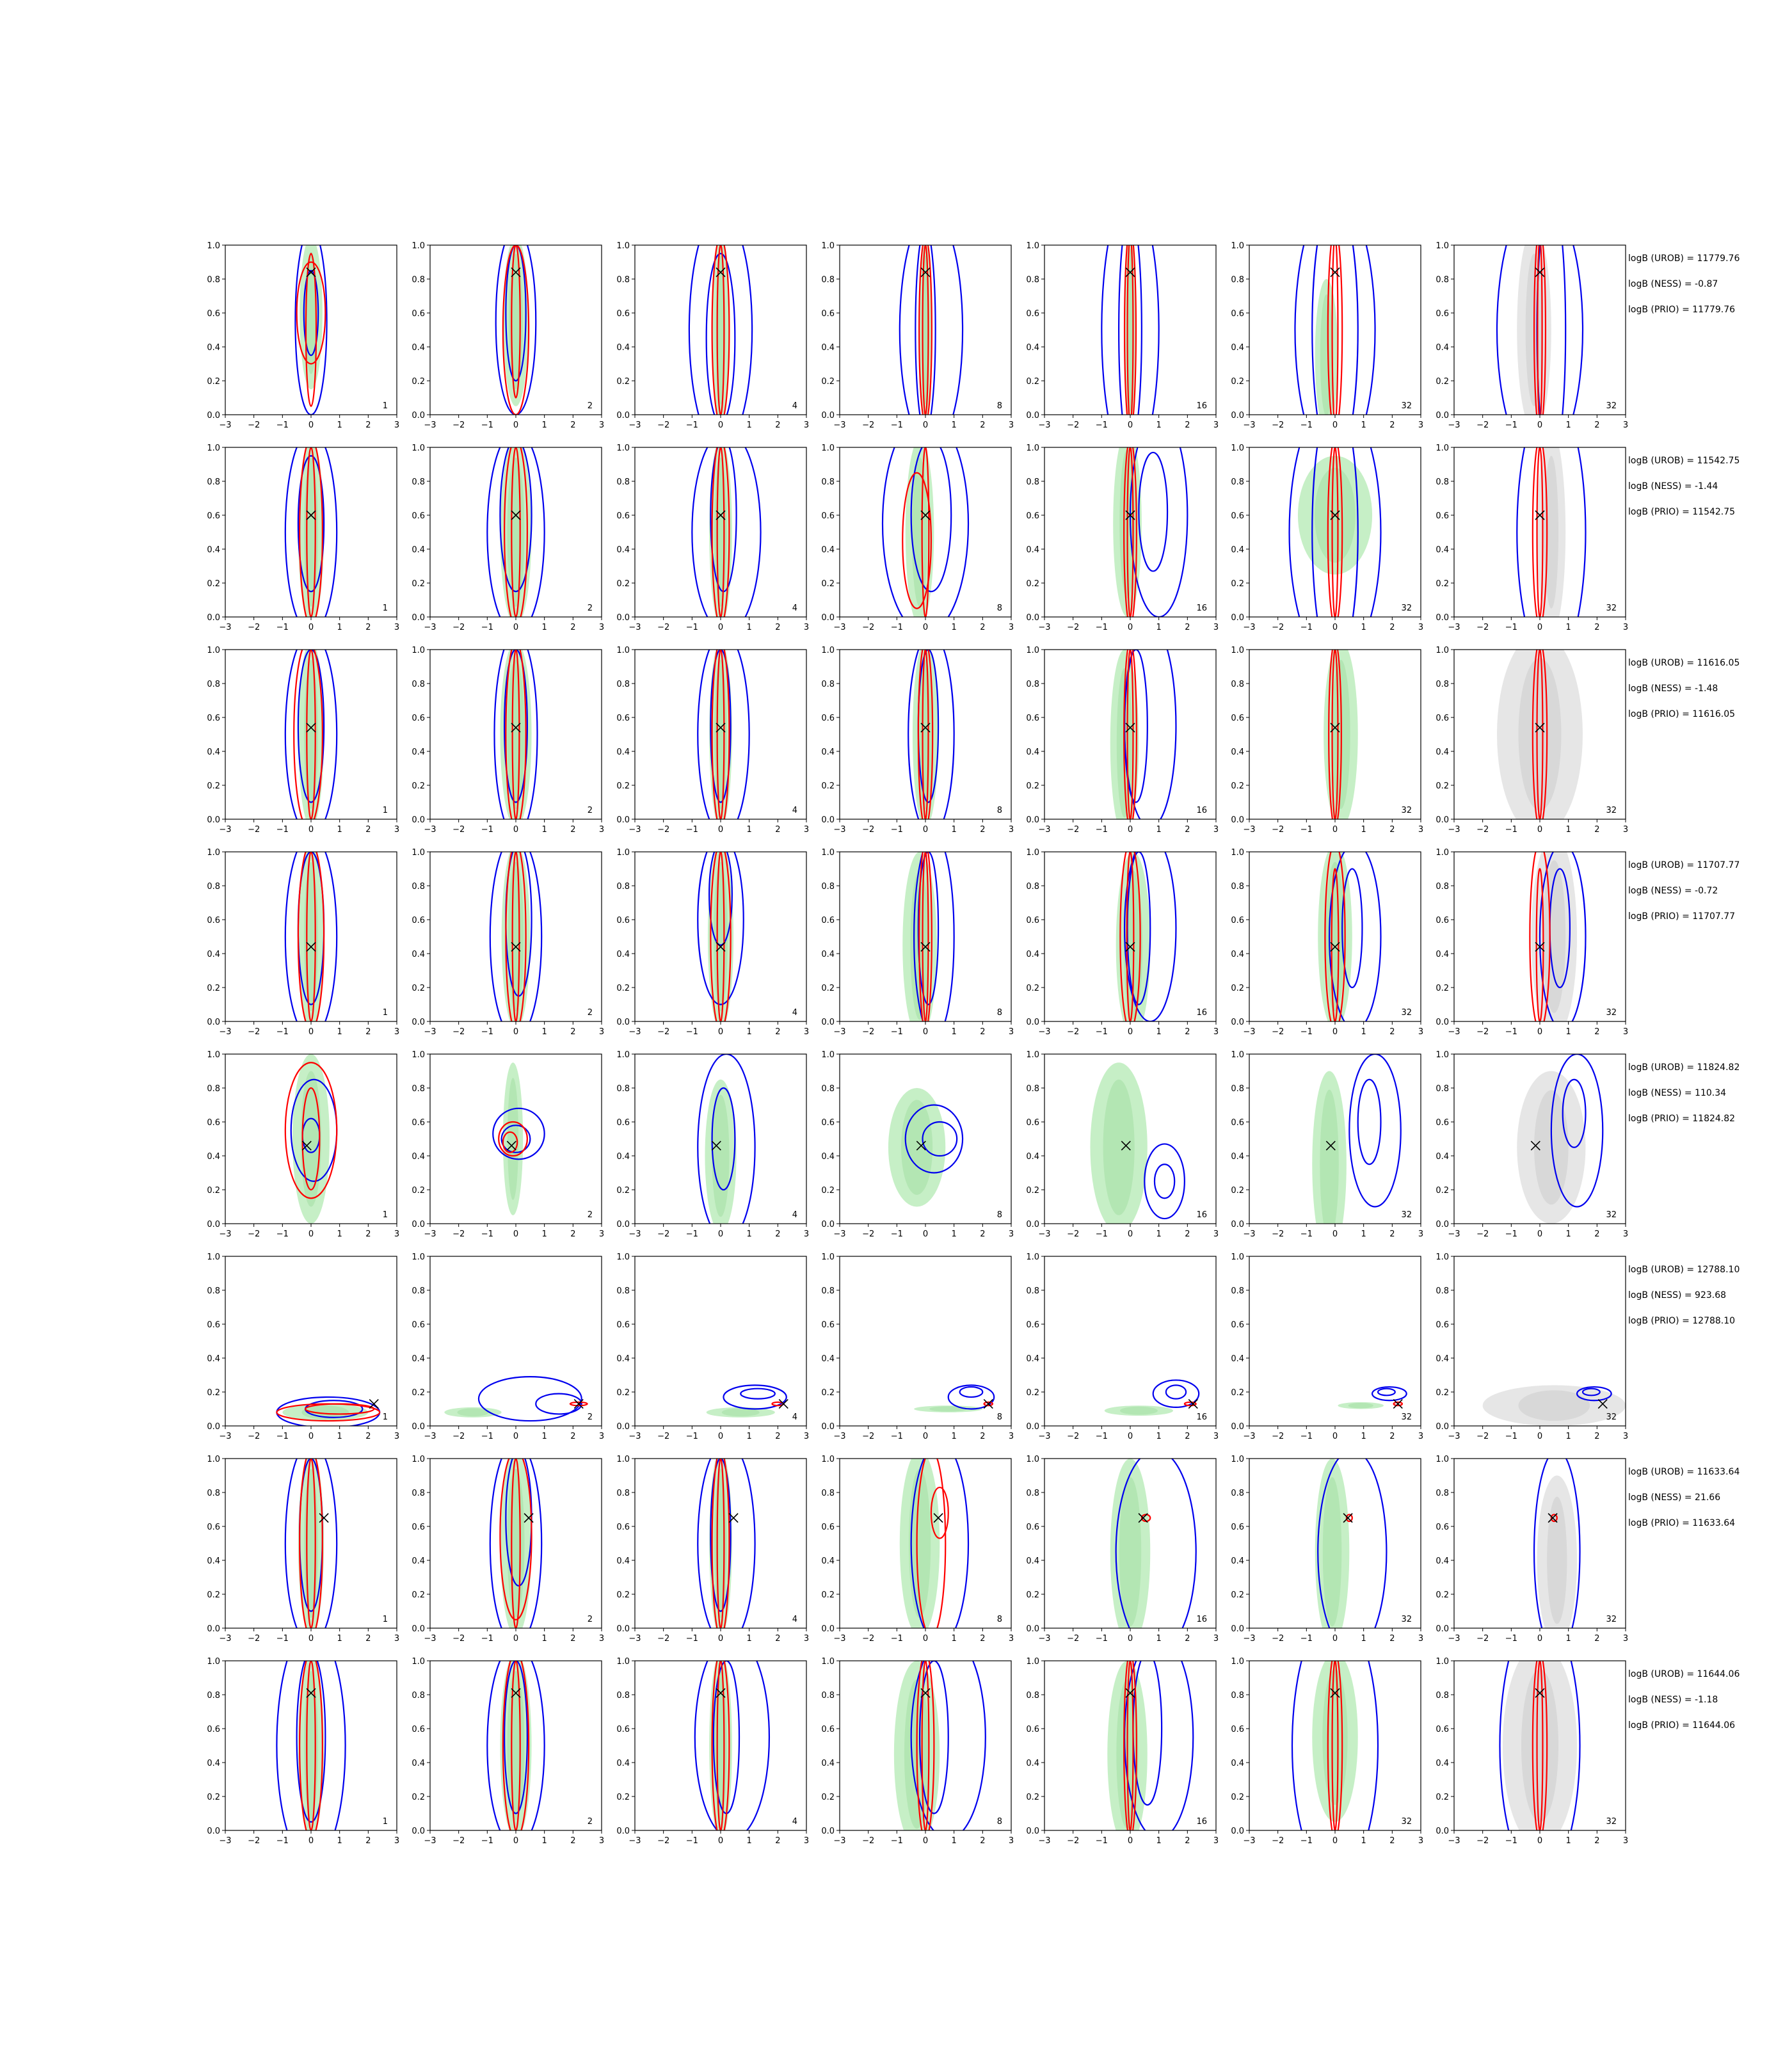 Image resolution: width=1792 pixels, height=2048 pixels. I want to click on logb-text: logB (PRIO) = 11542.75, so click(1681, 512).